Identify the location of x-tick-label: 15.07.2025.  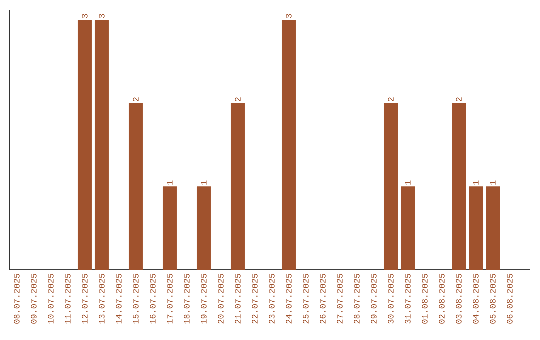
(136, 299).